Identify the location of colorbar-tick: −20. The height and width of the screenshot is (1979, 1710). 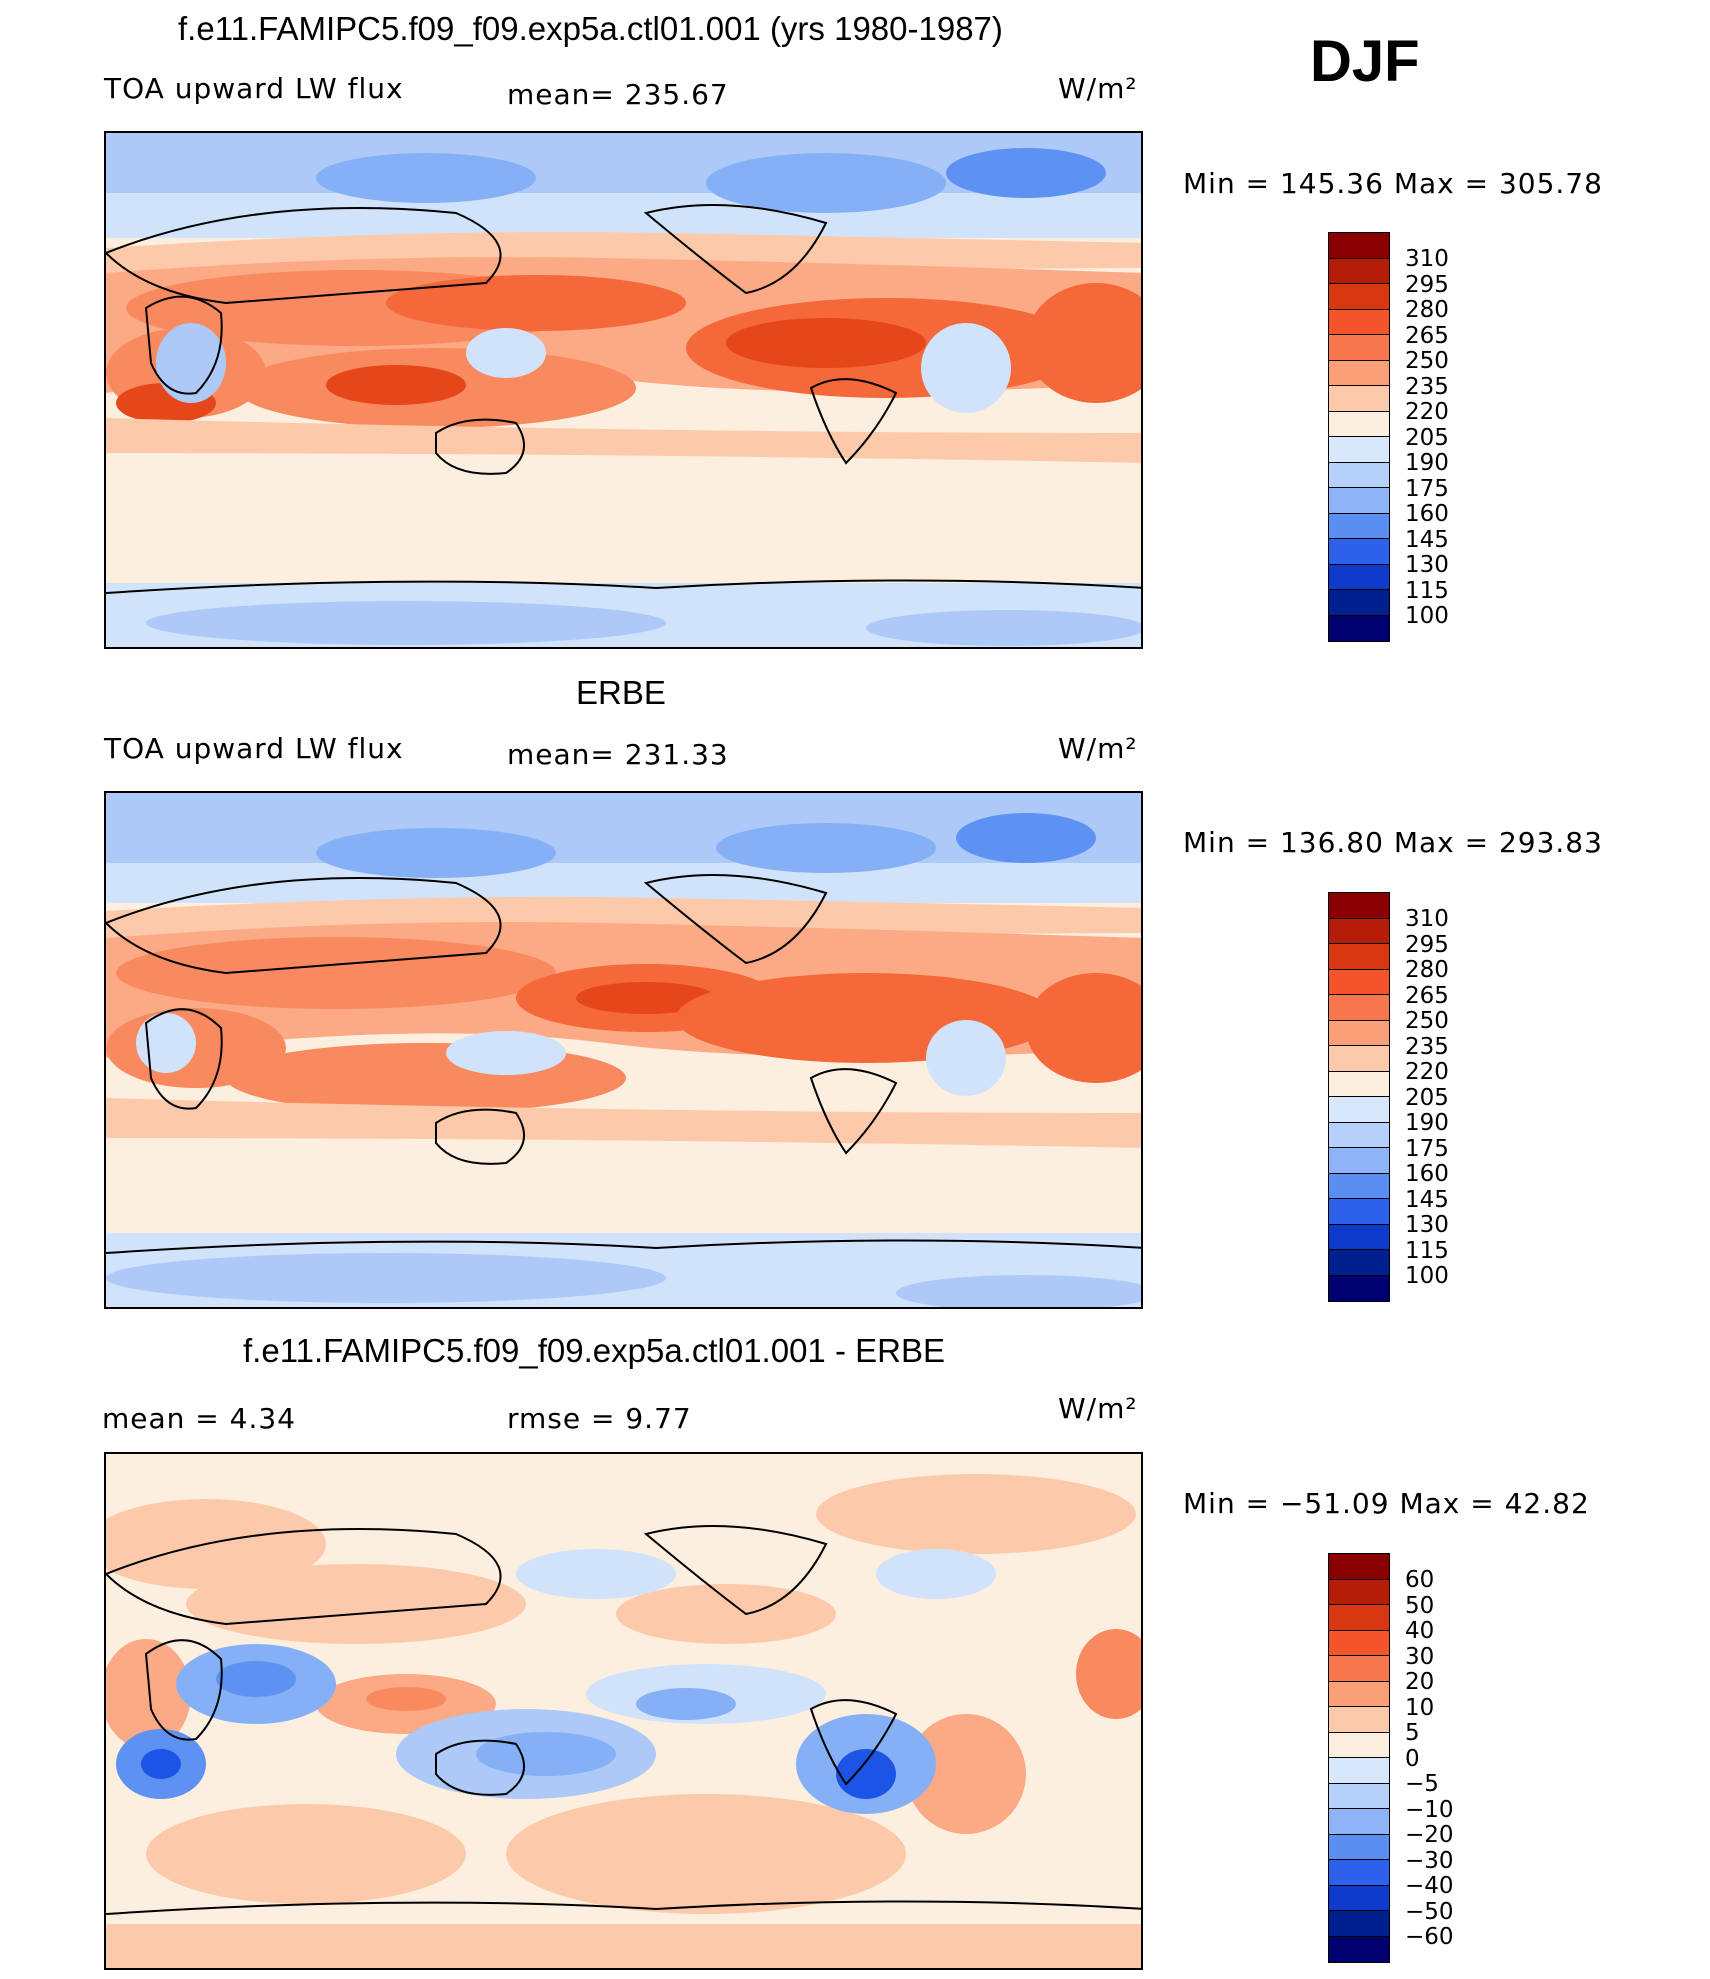
(1429, 1835).